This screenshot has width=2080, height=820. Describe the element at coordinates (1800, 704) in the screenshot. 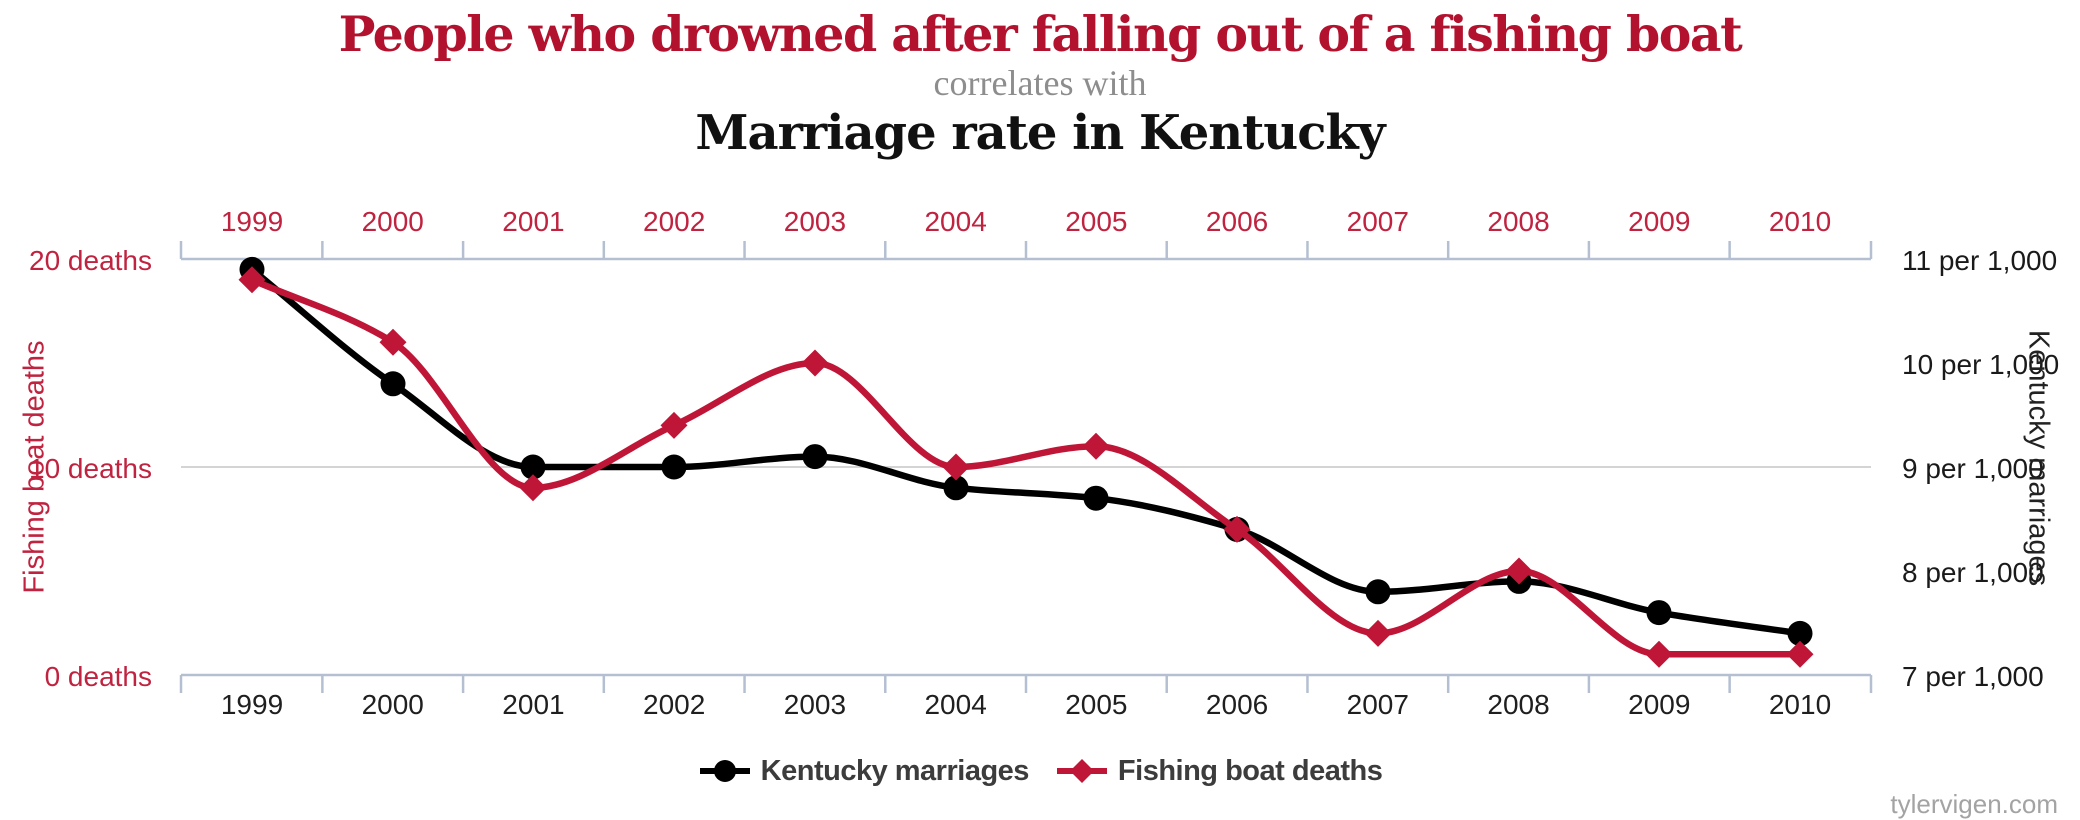

I see `bottom-axis-year-2010: 2010` at that location.